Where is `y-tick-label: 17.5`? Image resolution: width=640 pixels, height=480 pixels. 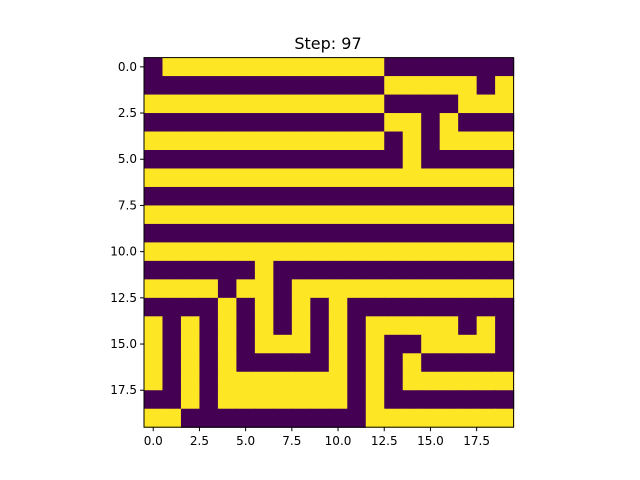
y-tick-label: 17.5 is located at coordinates (123, 390).